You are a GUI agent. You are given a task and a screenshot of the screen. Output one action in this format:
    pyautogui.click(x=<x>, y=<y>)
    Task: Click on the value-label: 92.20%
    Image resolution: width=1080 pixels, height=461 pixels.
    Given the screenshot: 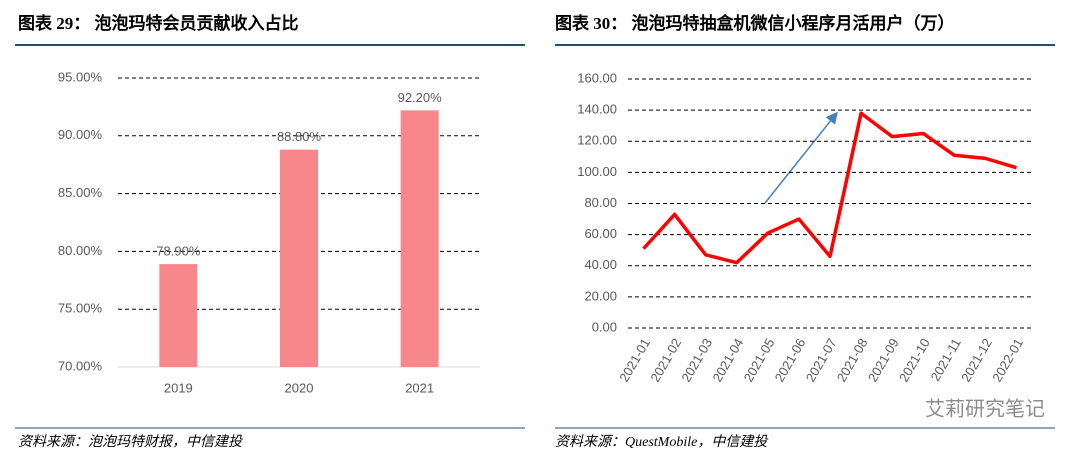 What is the action you would take?
    pyautogui.click(x=420, y=97)
    